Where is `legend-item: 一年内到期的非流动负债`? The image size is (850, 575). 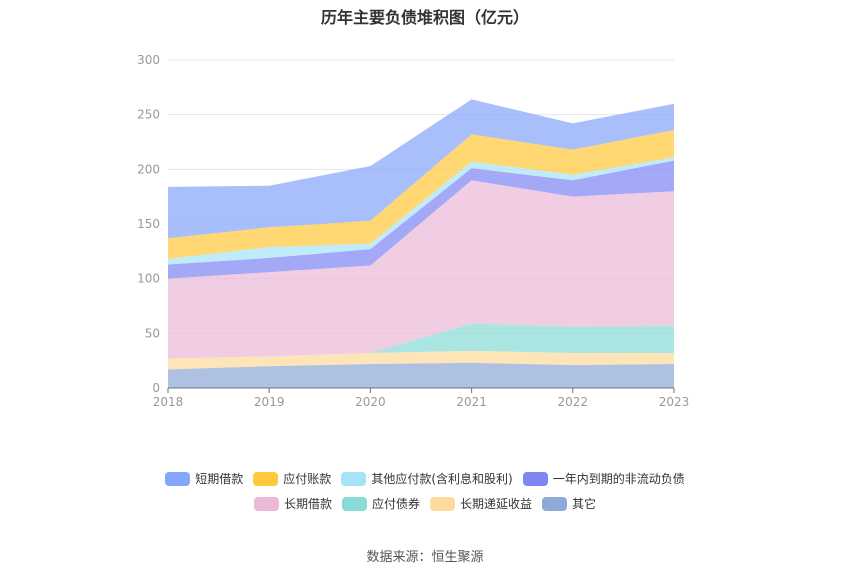
legend-item: 一年内到期的非流动负债 is located at coordinates (603, 478).